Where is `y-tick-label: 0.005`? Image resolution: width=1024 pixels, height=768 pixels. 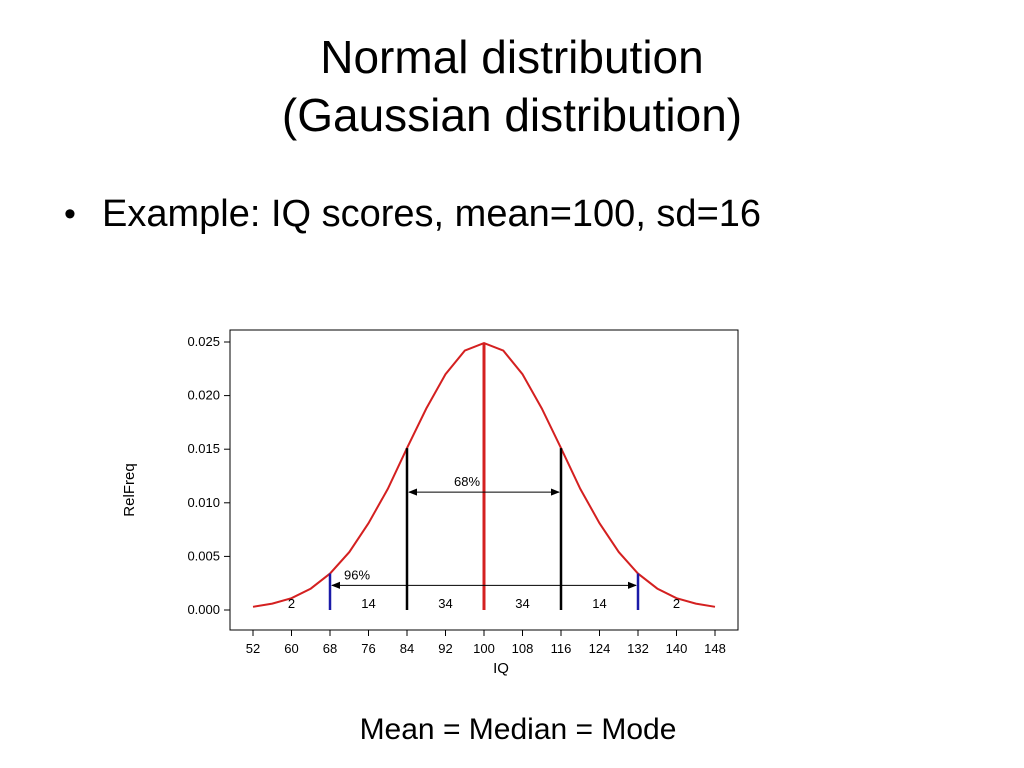
y-tick-label: 0.005 is located at coordinates (203, 555).